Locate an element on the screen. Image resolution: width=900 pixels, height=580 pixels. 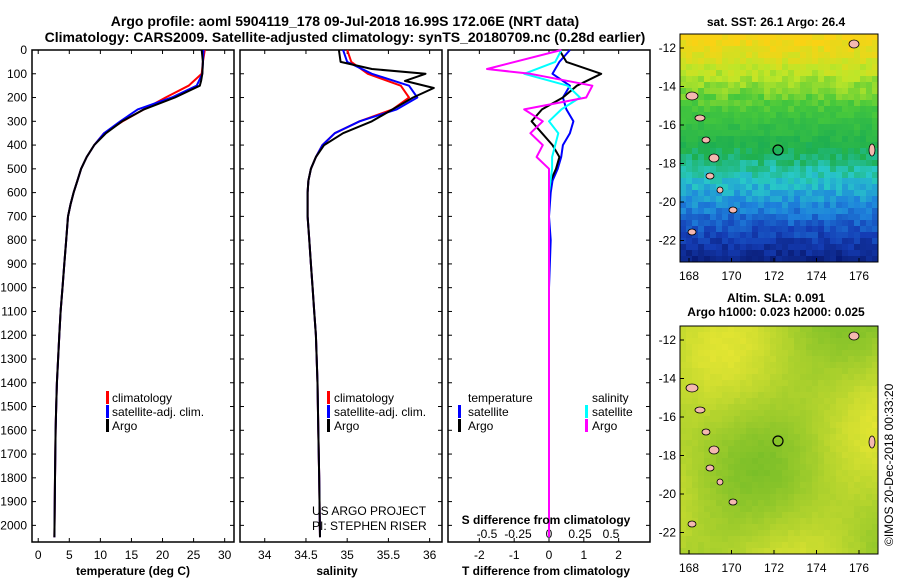
map-lat-label: -14 is located at coordinates (668, 87).